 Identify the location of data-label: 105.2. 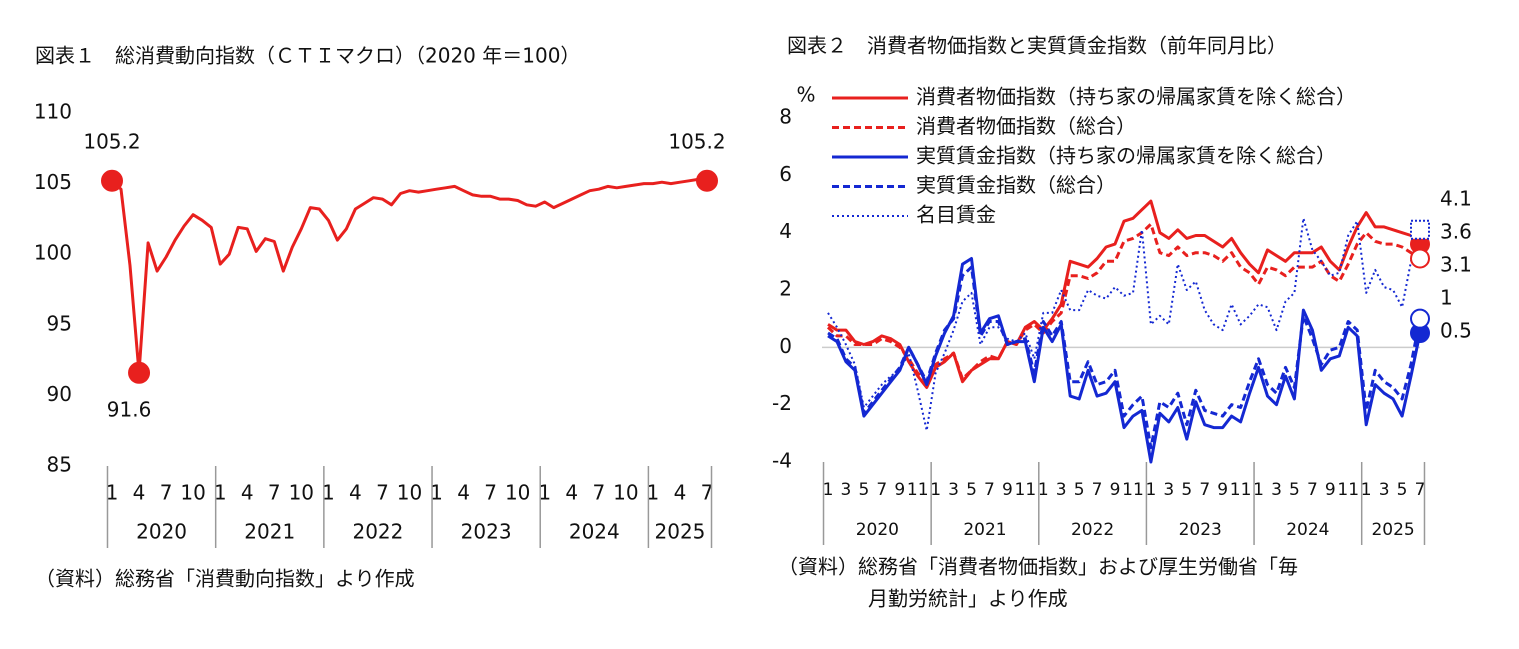
(111, 141).